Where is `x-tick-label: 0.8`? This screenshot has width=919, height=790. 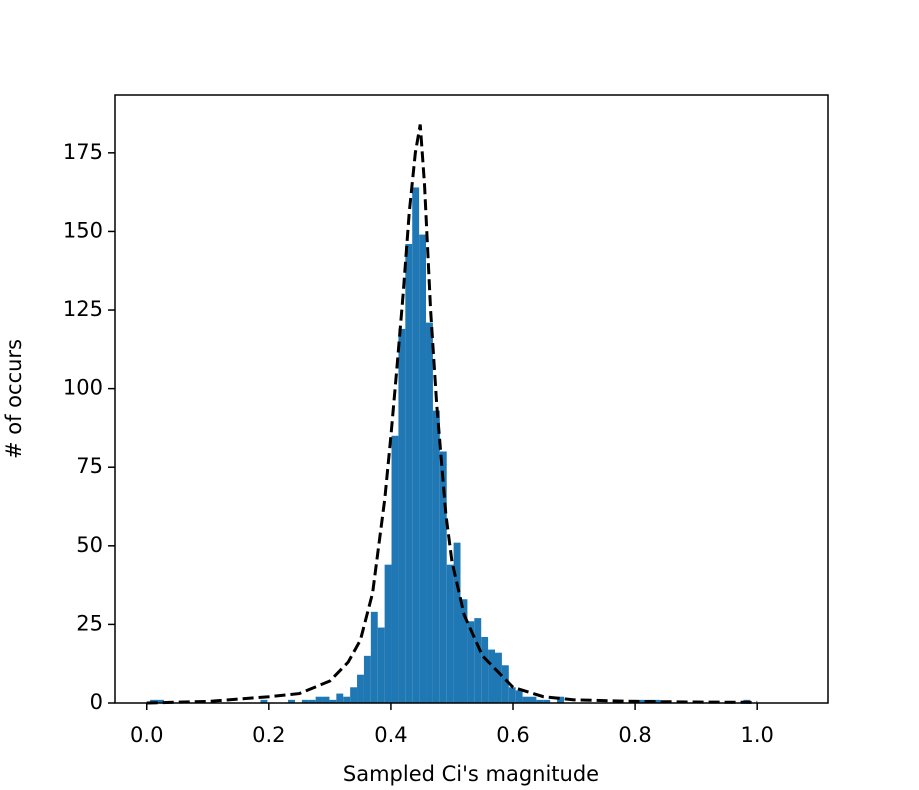 x-tick-label: 0.8 is located at coordinates (634, 735).